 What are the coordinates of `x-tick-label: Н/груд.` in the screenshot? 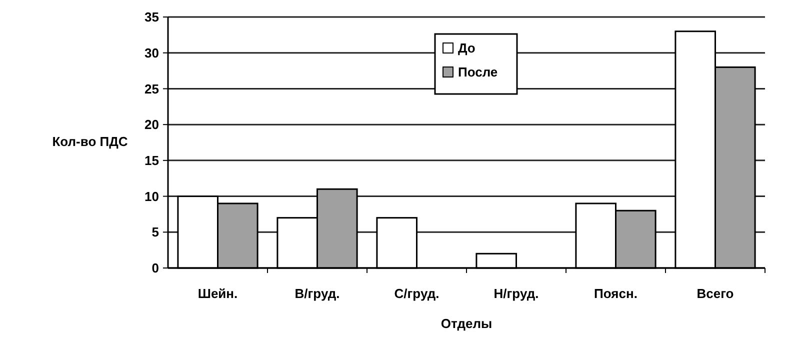 It's located at (516, 293).